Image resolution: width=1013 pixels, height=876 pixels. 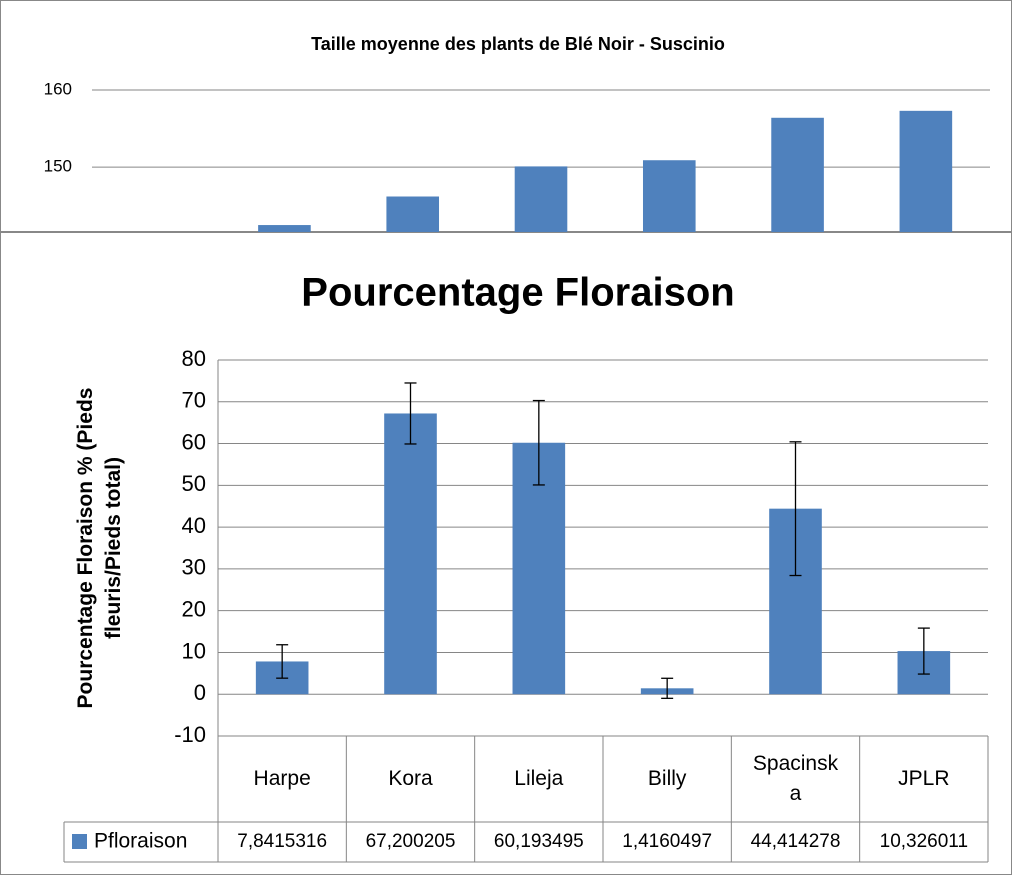 What do you see at coordinates (667, 841) in the screenshot?
I see `data-table-value: 1,4160497` at bounding box center [667, 841].